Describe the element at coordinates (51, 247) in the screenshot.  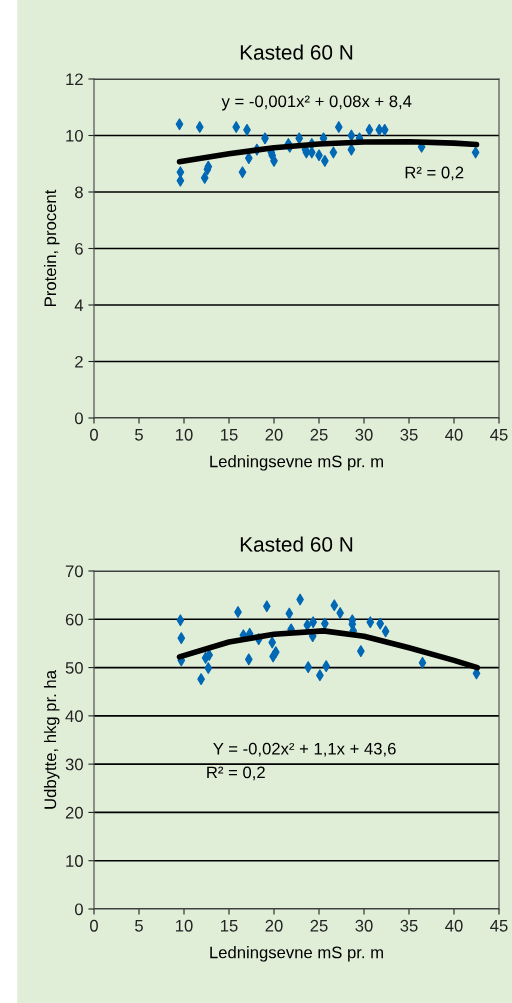
I see `y-axis-title: Protein, procent` at that location.